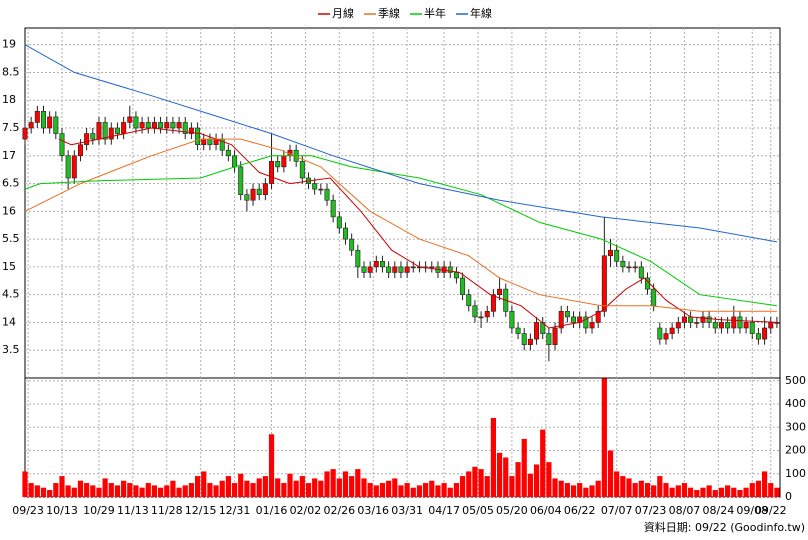 This screenshot has width=808, height=540. What do you see at coordinates (11, 294) in the screenshot?
I see `y-tick-label: 4.5` at bounding box center [11, 294].